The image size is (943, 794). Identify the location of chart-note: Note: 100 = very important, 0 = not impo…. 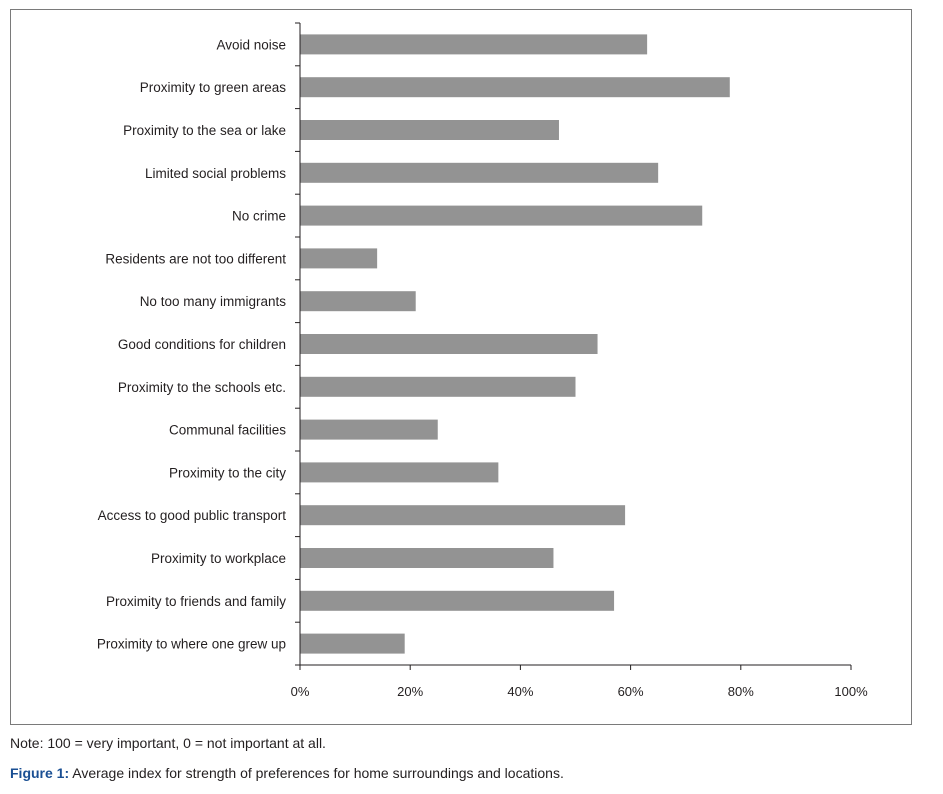
(168, 743).